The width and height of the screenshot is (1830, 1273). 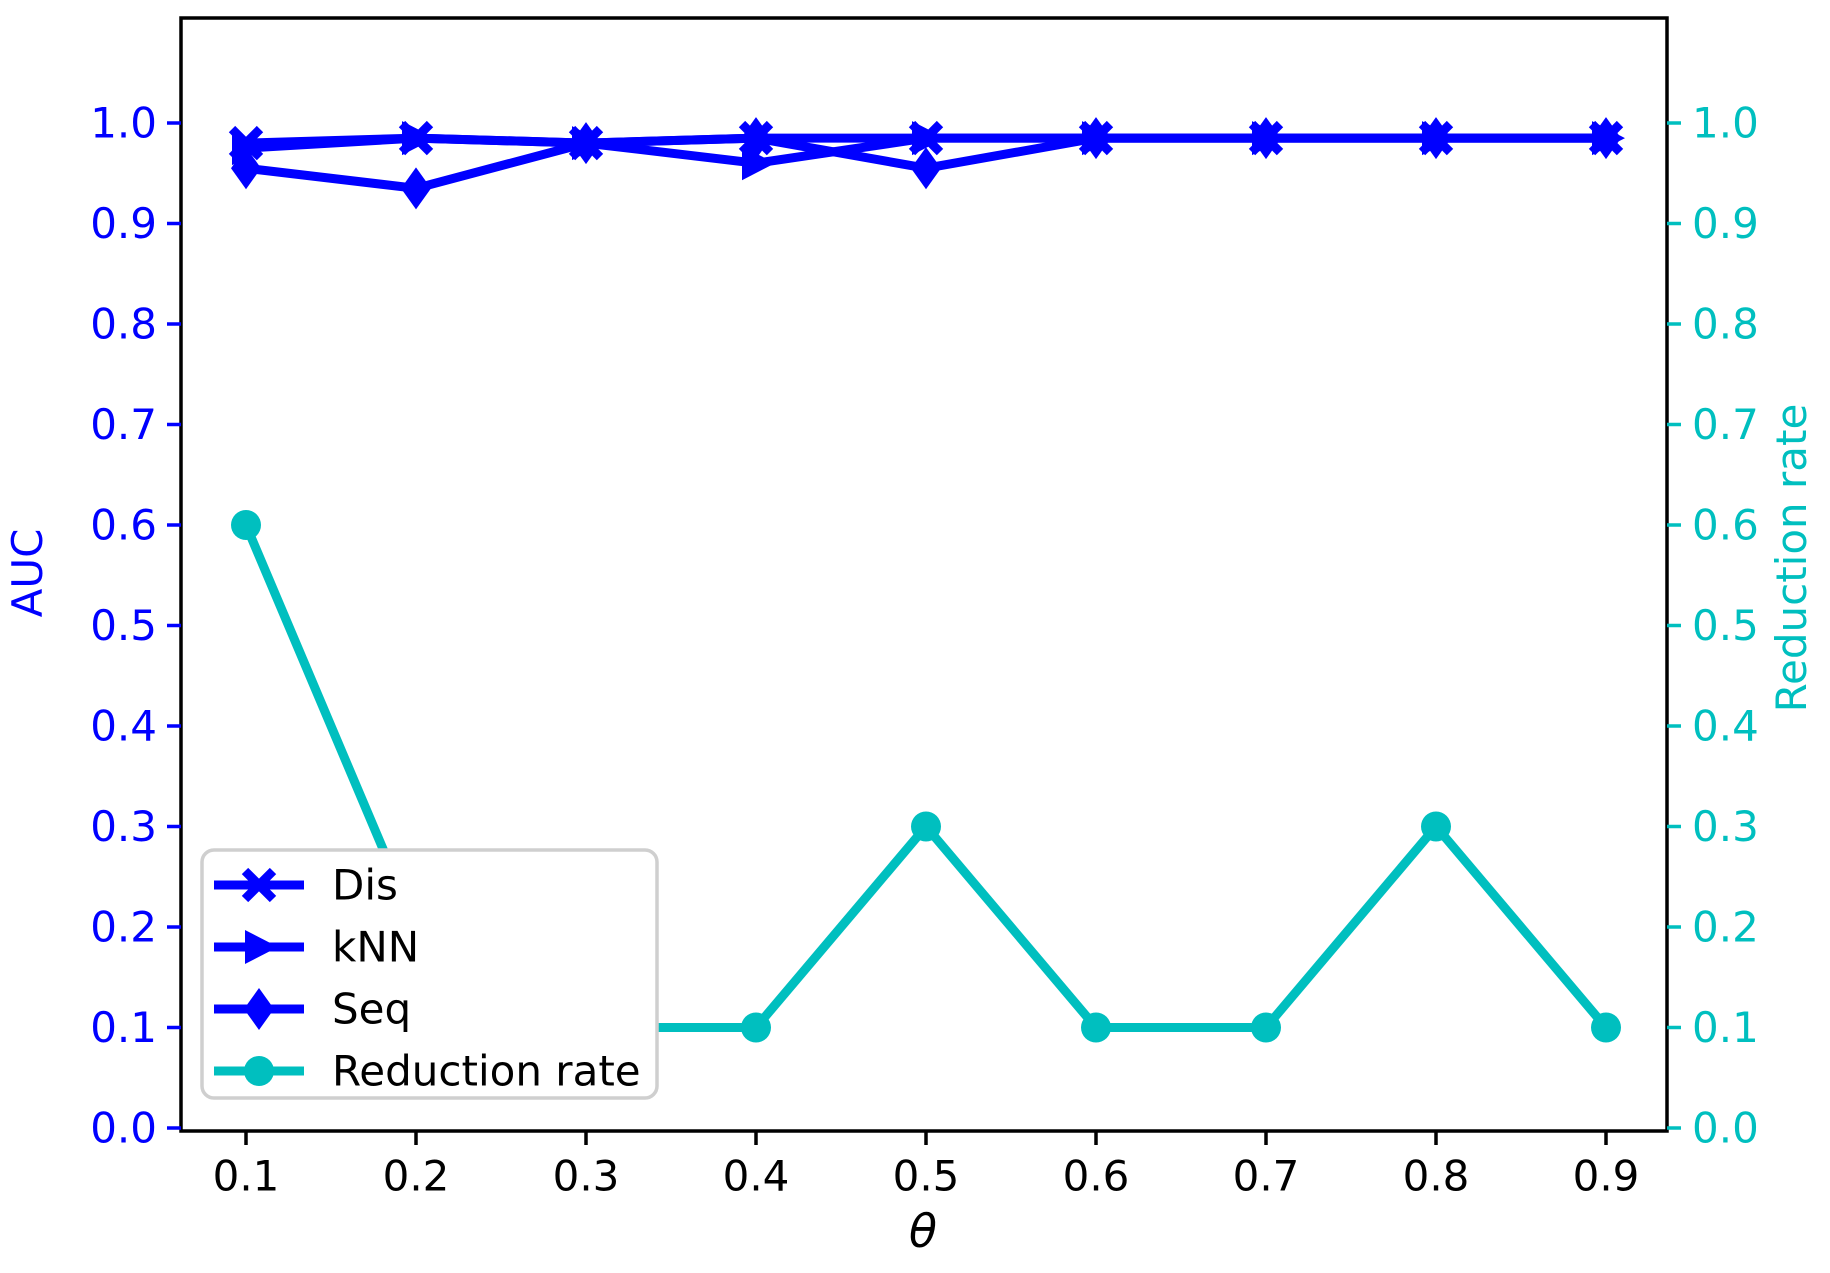 I want to click on datapoint-seq-0.9, so click(x=1606, y=138).